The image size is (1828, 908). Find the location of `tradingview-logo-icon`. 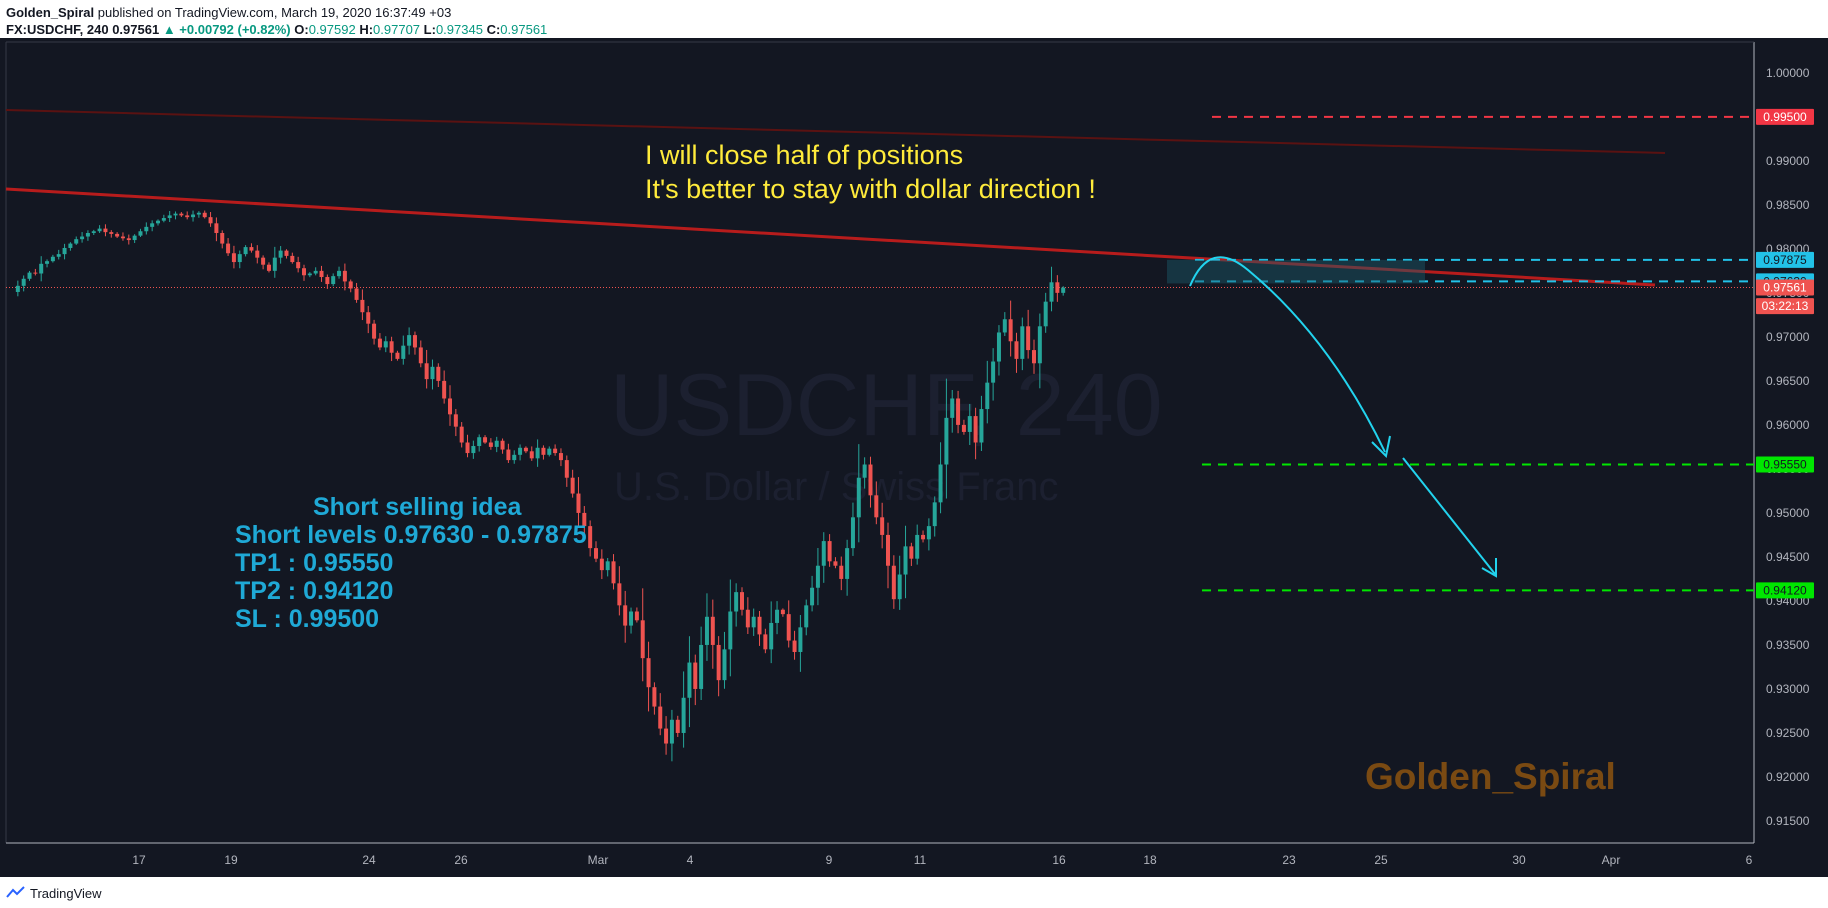

tradingview-logo-icon is located at coordinates (15, 892).